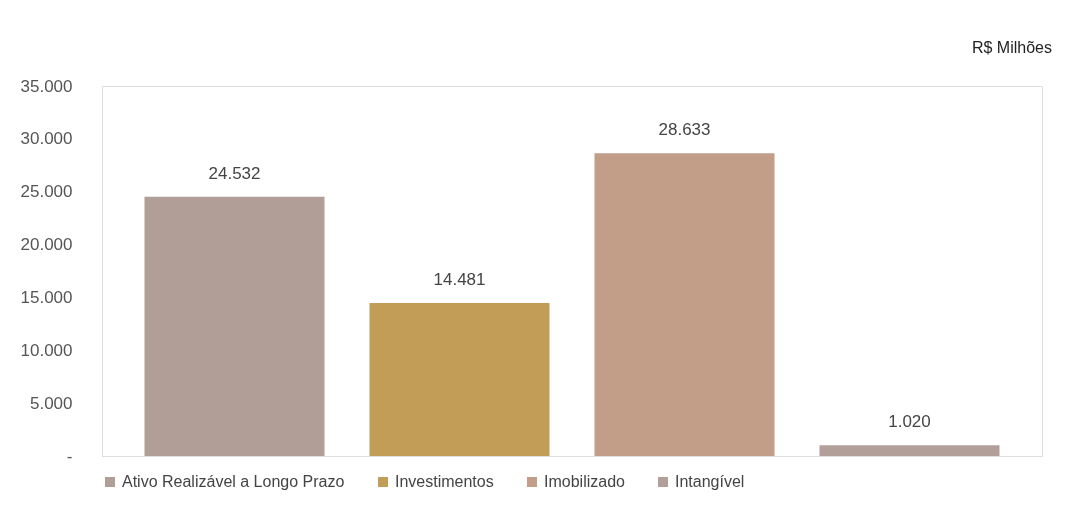 This screenshot has width=1089, height=529. I want to click on y-tick-label: 15.000, so click(46, 297).